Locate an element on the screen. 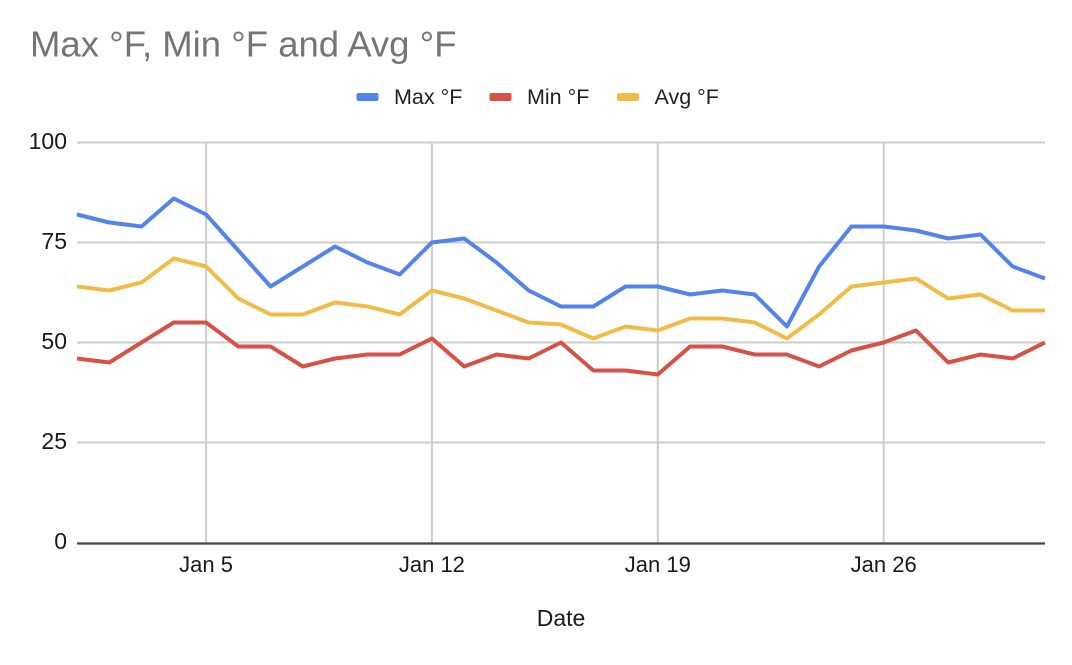 The height and width of the screenshot is (665, 1072). svg-text: 25 is located at coordinates (54, 441).